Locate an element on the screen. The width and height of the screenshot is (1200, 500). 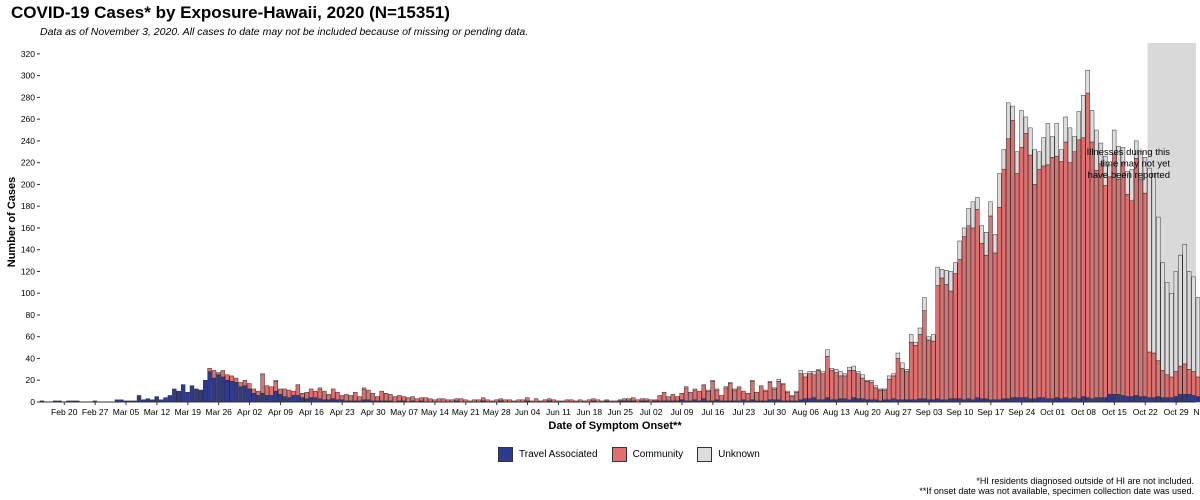
y-tick-label: 120 is located at coordinates (28, 271).